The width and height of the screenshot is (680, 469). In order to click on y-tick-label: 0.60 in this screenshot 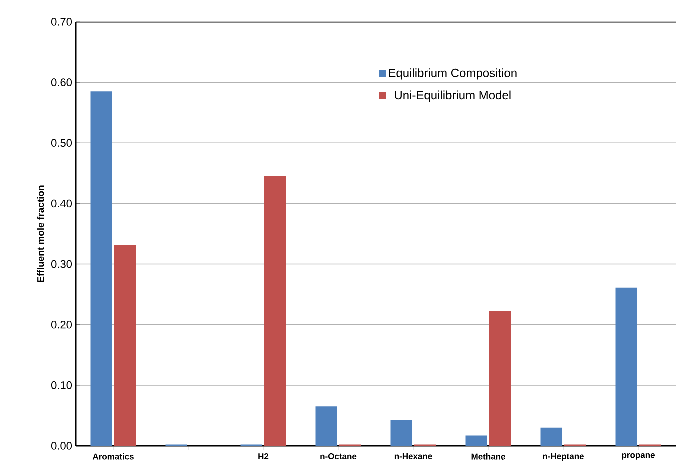, I will do `click(61, 82)`.